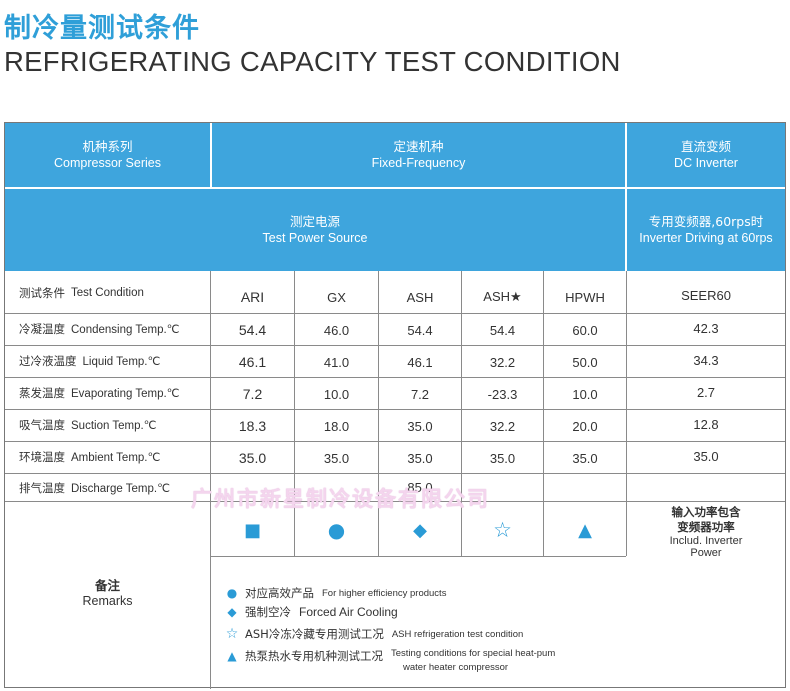  What do you see at coordinates (348, 612) in the screenshot?
I see `legend-item-en: Forced Air Cooling` at bounding box center [348, 612].